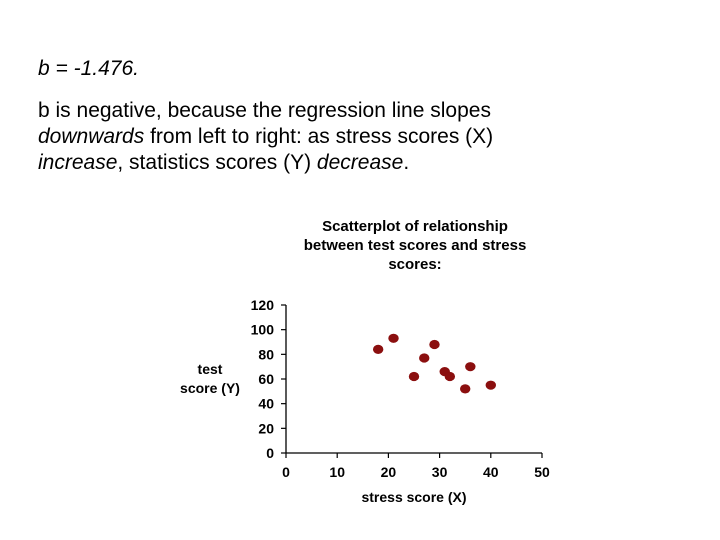  I want to click on y-tick-label: 80, so click(266, 354).